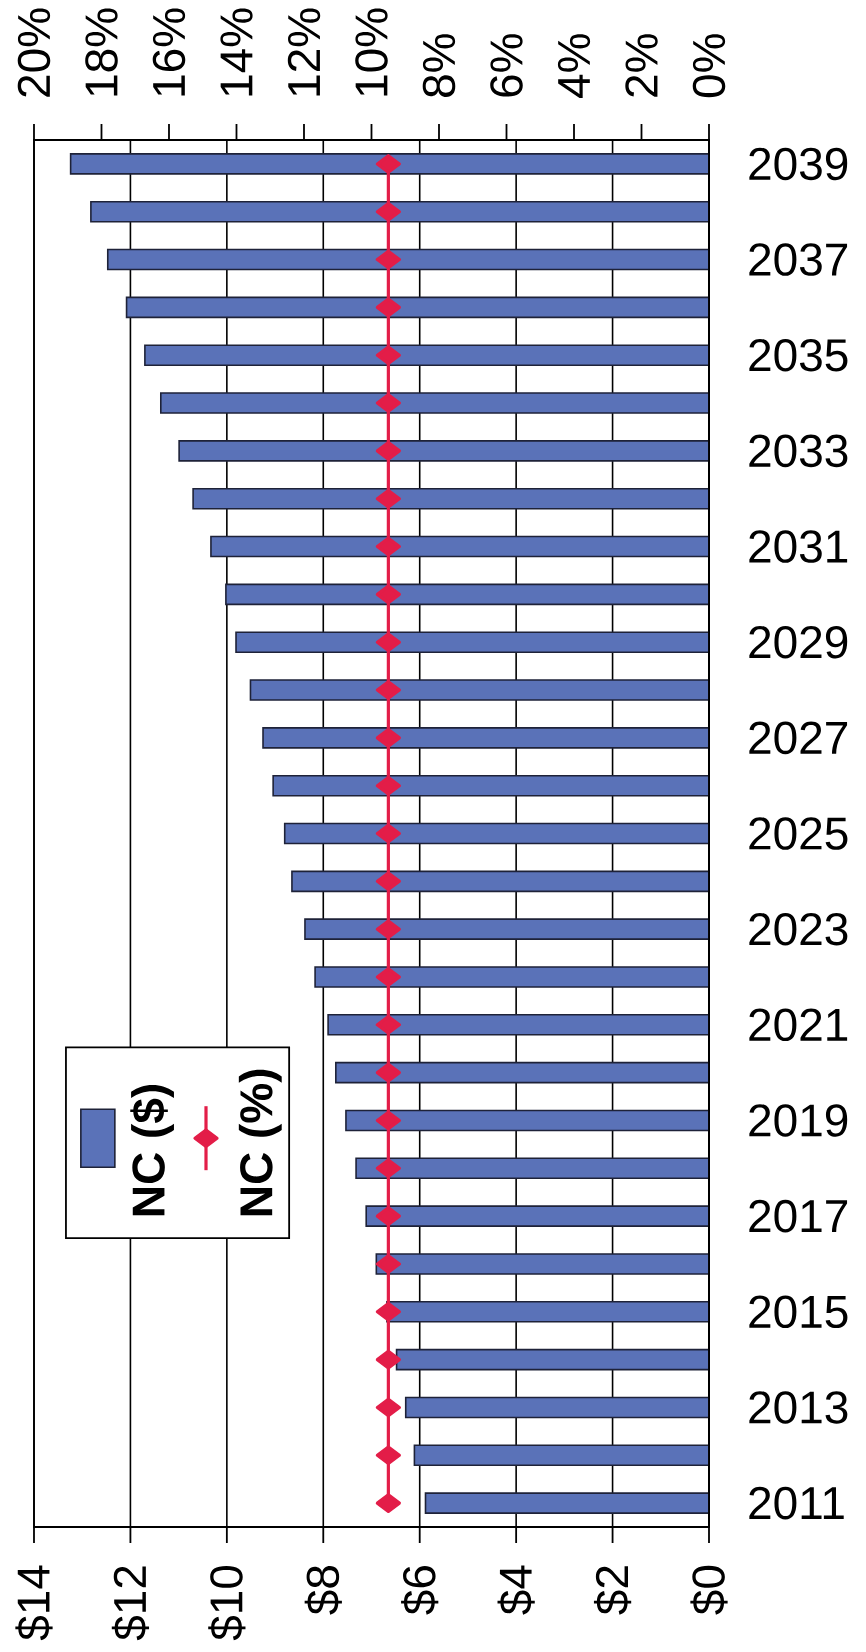  I want to click on x2-tick-label: 16%, so click(169, 52).